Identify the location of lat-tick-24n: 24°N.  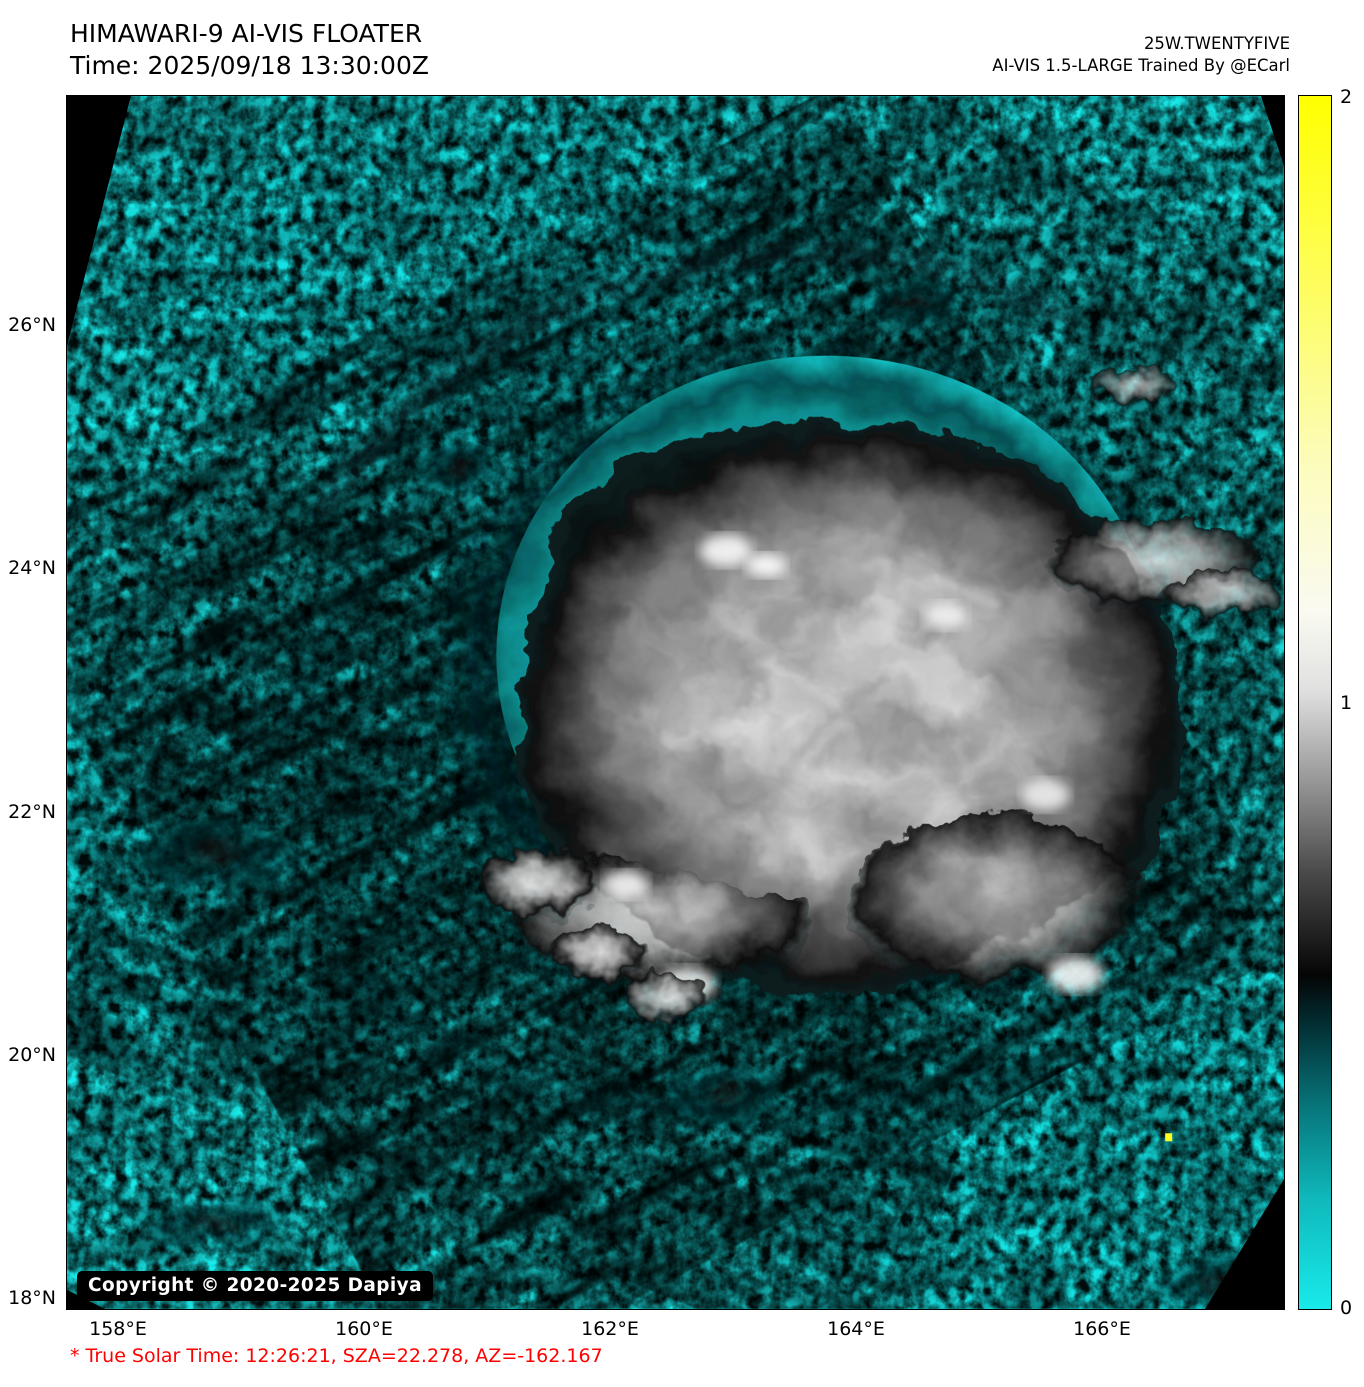
(32, 568).